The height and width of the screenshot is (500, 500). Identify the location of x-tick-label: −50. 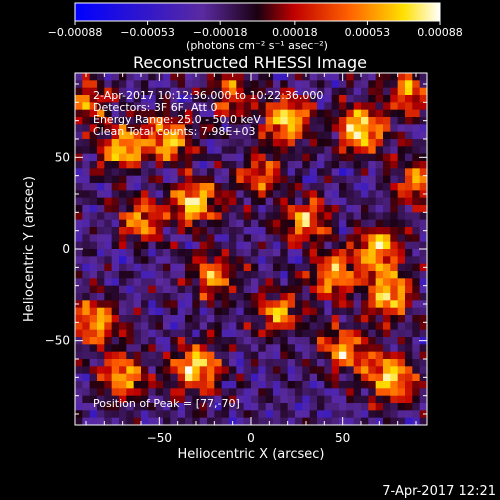
(159, 438).